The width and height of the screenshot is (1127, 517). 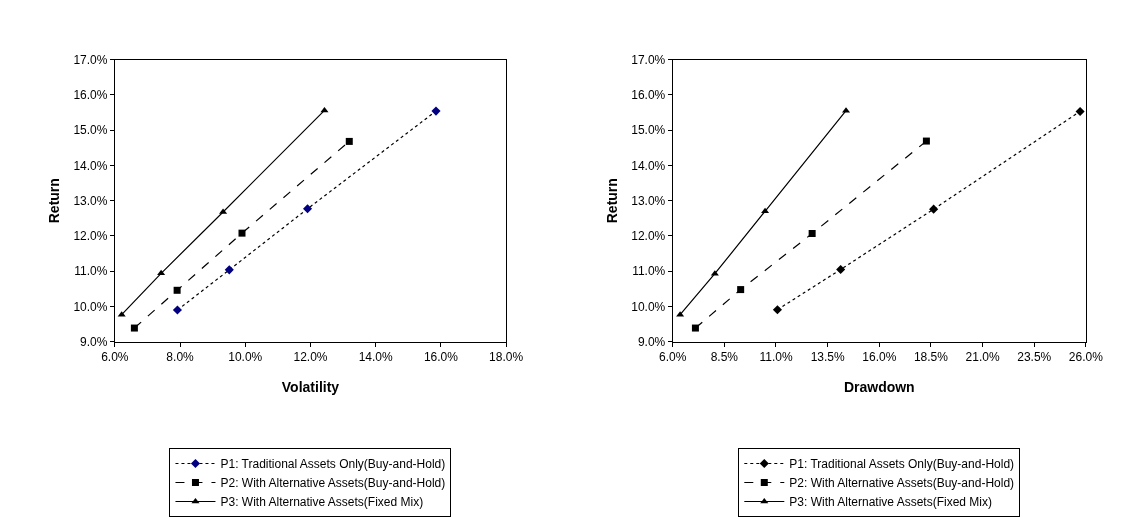 I want to click on x-axis-title: Volatility, so click(x=310, y=386).